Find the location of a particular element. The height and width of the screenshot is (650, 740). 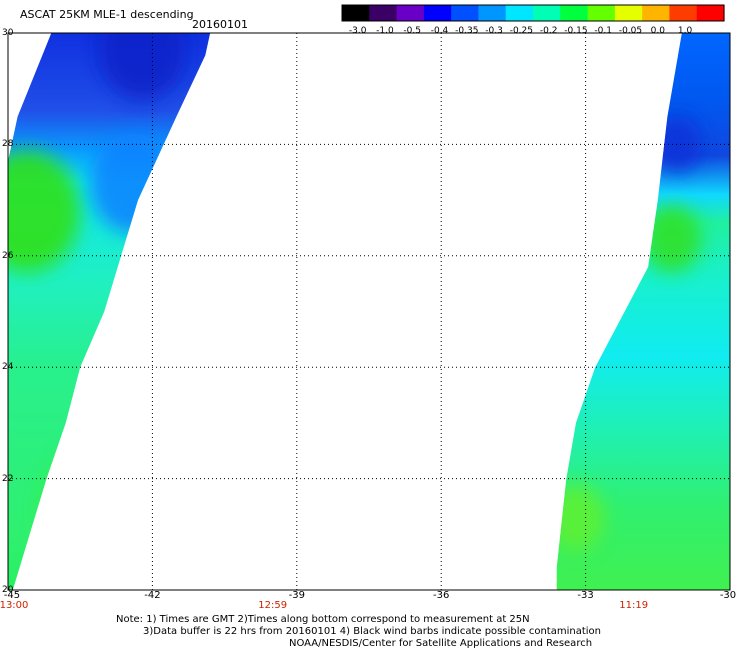

colorbar-label: -0.5 is located at coordinates (412, 31).